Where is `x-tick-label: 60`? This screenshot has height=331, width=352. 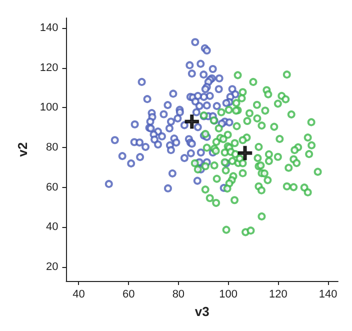
x-tick-label: 60 is located at coordinates (128, 294).